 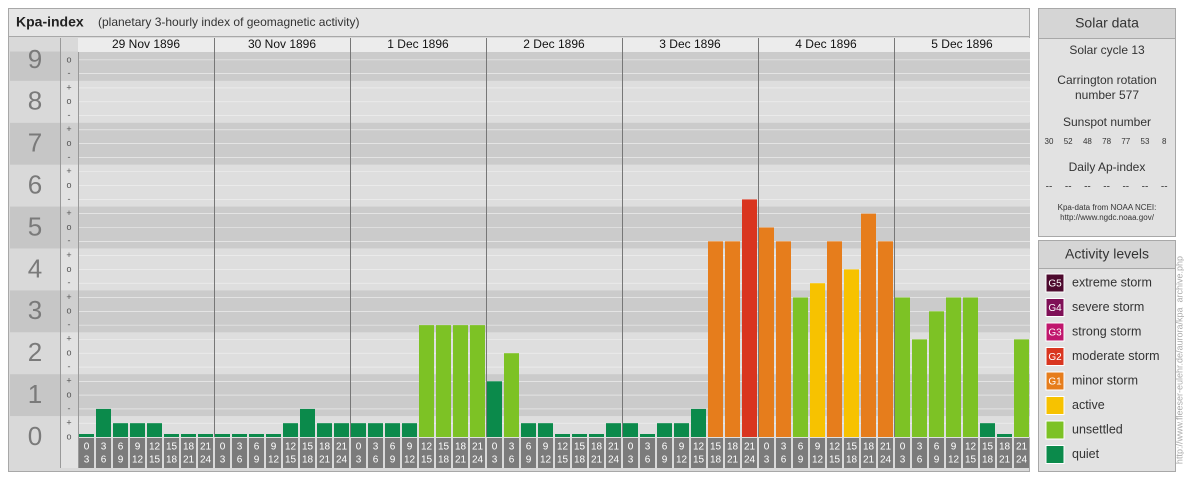 I want to click on day-label: 29 Nov 1896, so click(x=146, y=44).